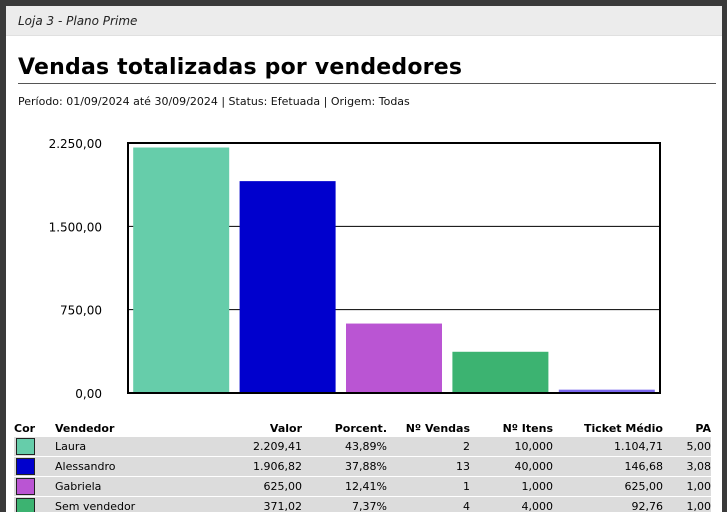  What do you see at coordinates (344, 447) in the screenshot?
I see `percent-cell: 43,89%` at bounding box center [344, 447].